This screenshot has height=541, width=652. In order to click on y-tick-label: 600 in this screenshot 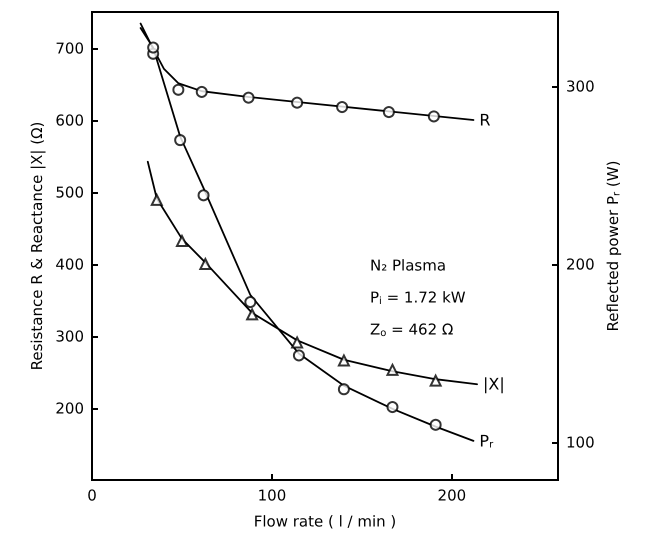, I will do `click(69, 121)`.